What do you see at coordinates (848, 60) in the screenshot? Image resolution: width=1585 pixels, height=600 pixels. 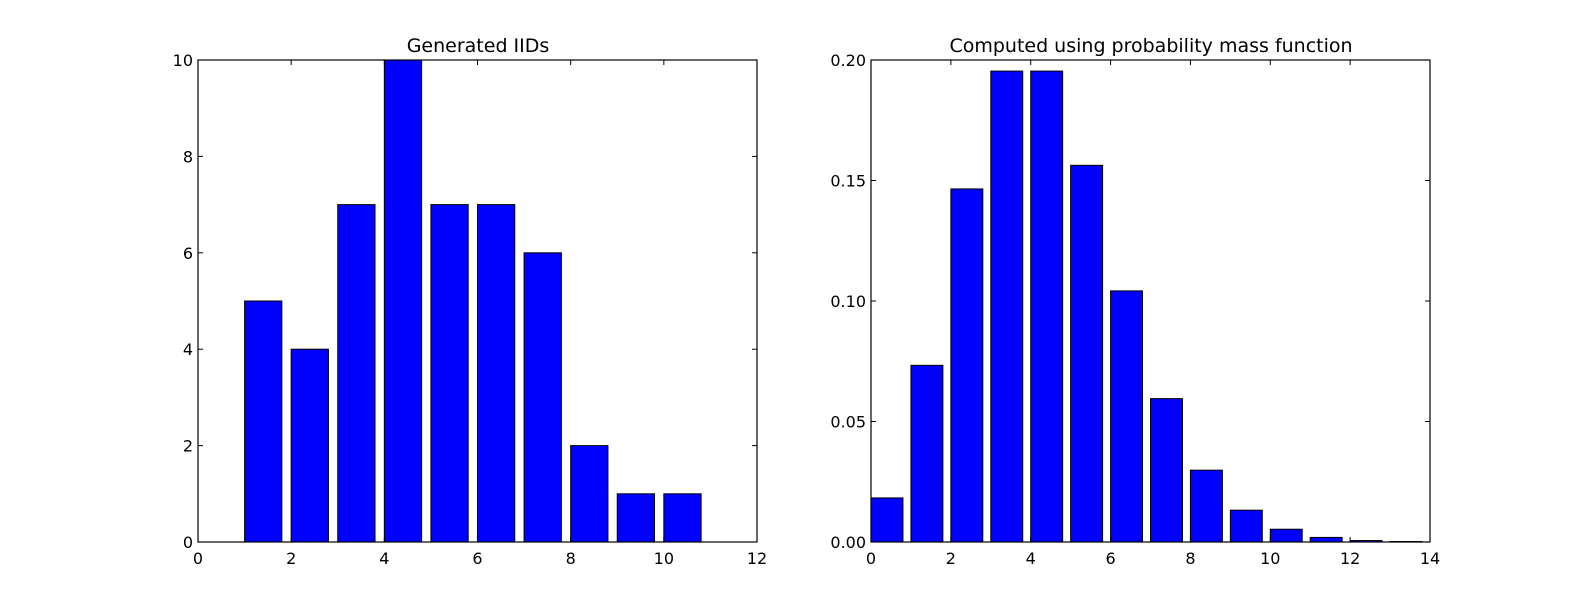 I see `y-tick-label: 0.20` at bounding box center [848, 60].